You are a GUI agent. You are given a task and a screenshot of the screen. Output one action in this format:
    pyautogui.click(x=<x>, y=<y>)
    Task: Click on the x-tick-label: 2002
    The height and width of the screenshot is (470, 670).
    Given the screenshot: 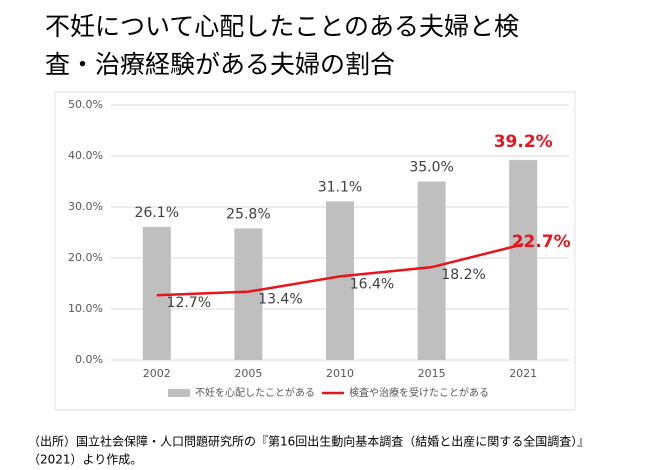 What is the action you would take?
    pyautogui.click(x=157, y=373)
    